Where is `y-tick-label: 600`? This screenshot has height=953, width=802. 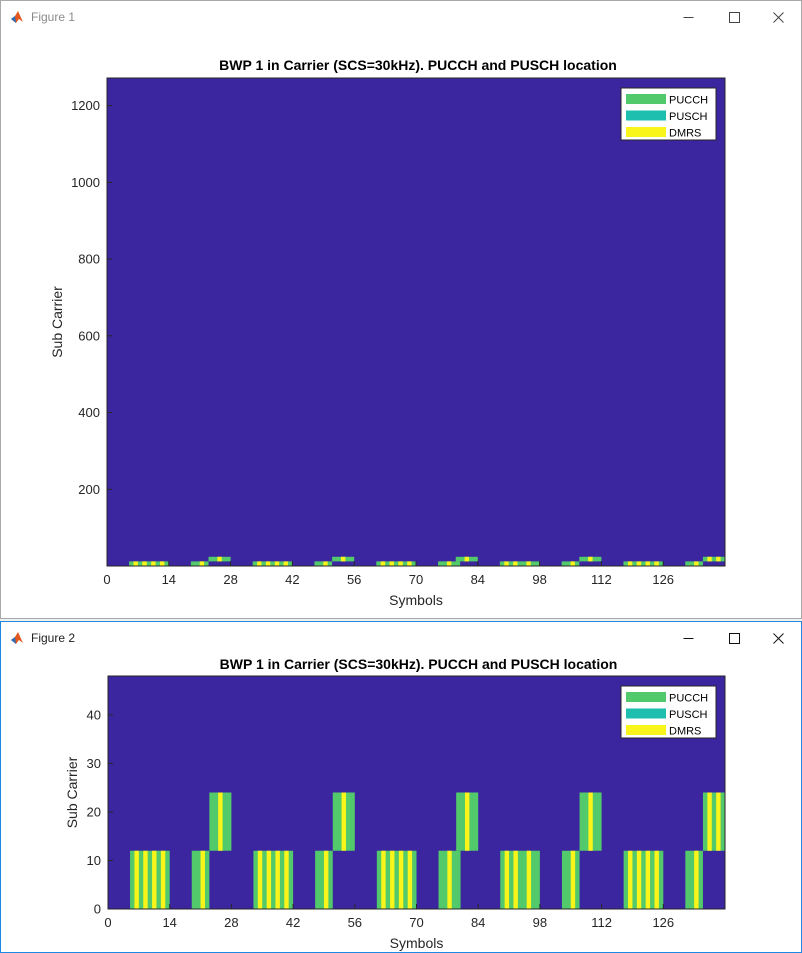
y-tick-label: 600 is located at coordinates (89, 335).